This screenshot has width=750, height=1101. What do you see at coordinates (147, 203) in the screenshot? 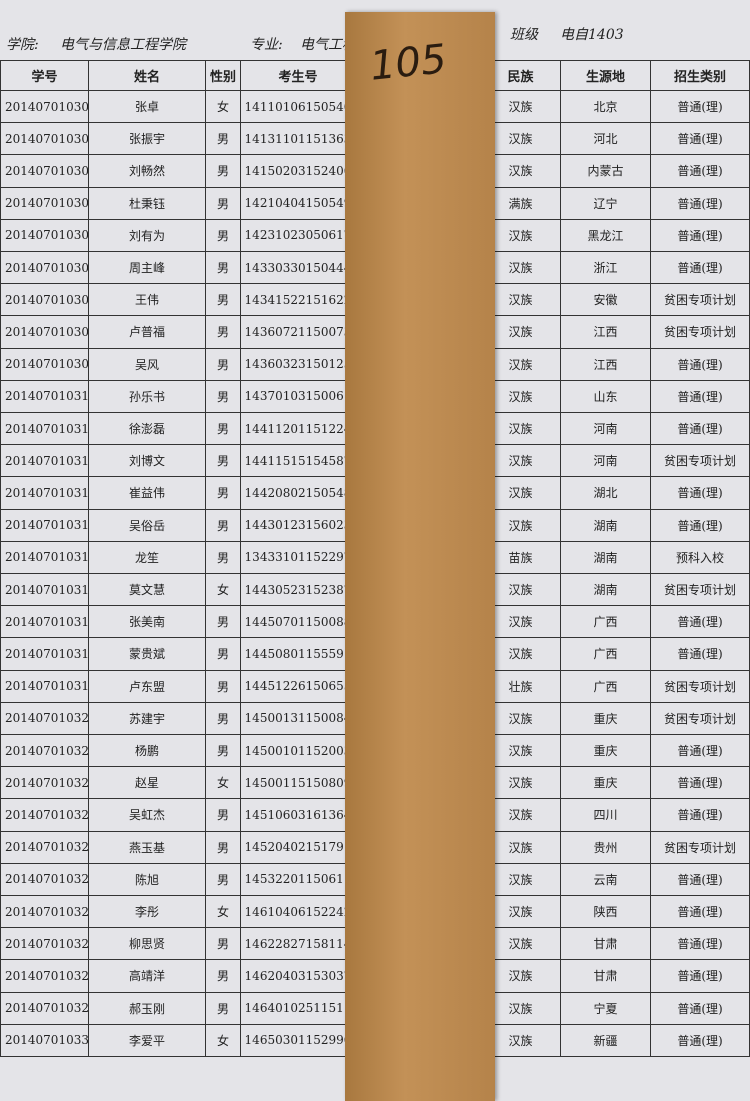
I see `table-cell: 杜秉钰` at bounding box center [147, 203].